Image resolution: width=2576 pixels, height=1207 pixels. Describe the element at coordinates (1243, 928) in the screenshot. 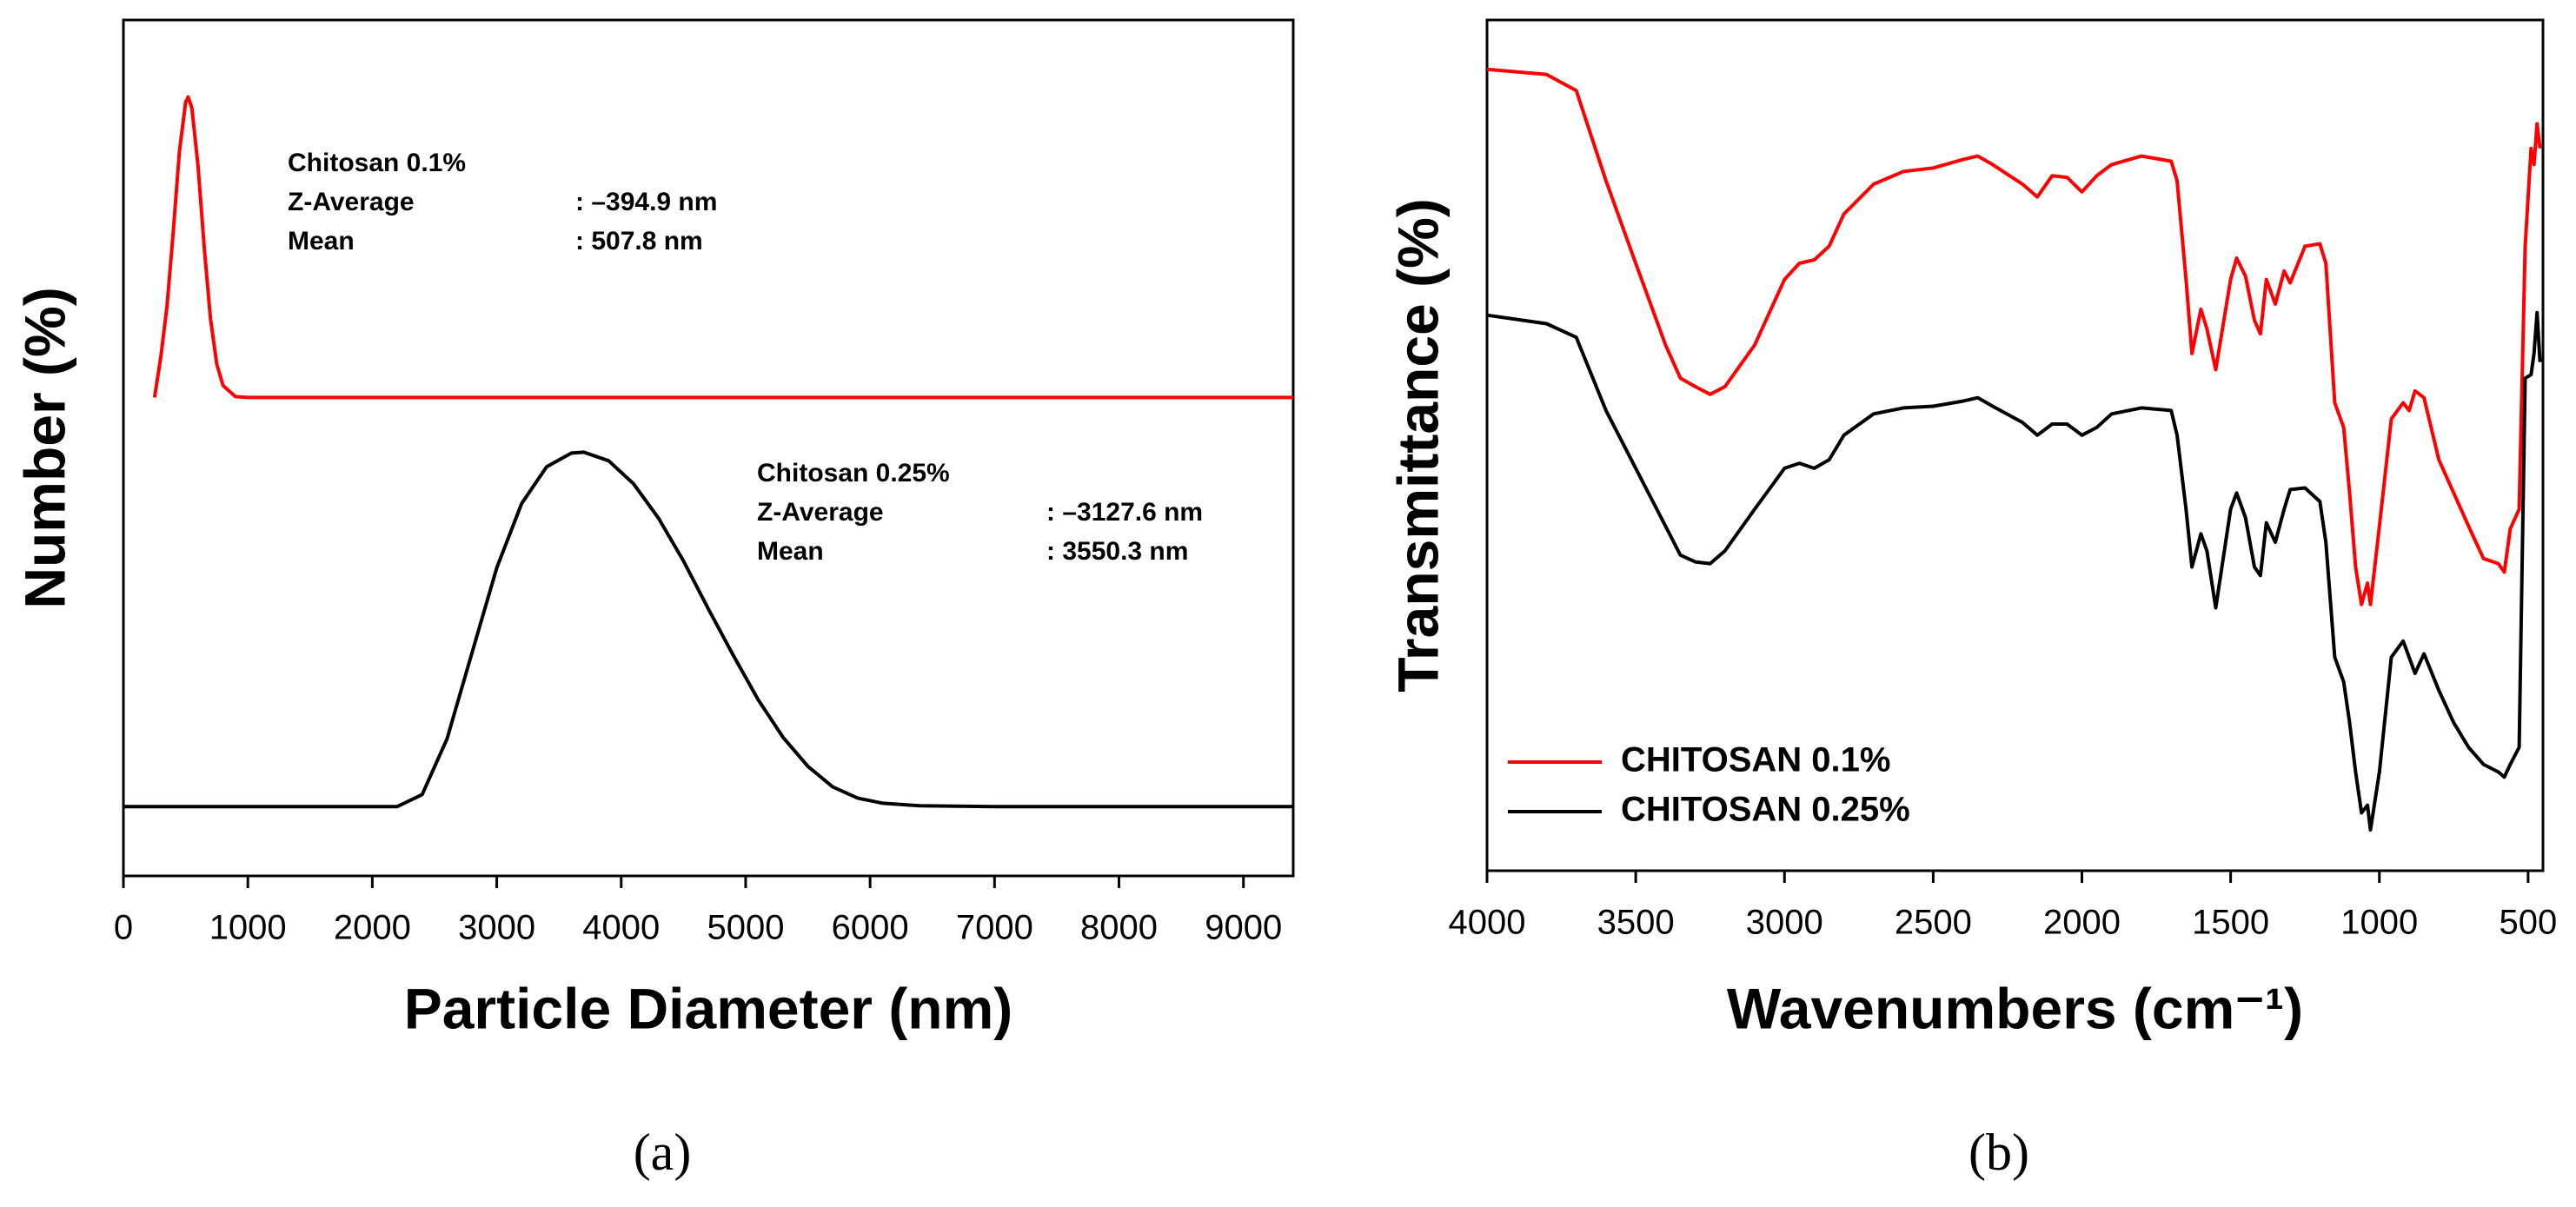

I see `x-tick-label: 9000` at that location.